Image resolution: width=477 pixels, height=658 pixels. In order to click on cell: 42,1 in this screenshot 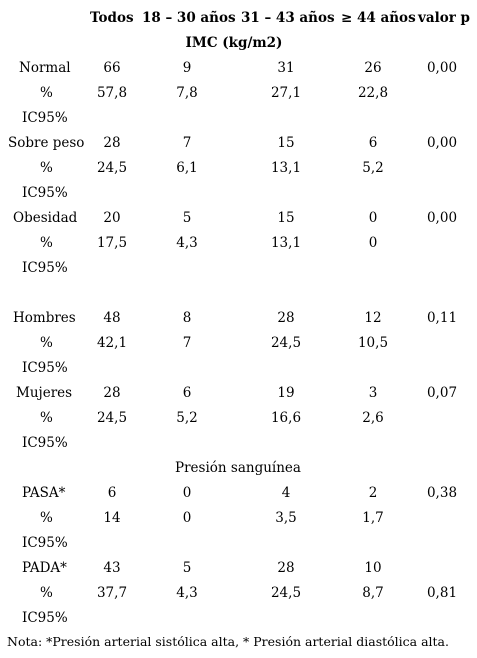, I will do `click(112, 343)`.